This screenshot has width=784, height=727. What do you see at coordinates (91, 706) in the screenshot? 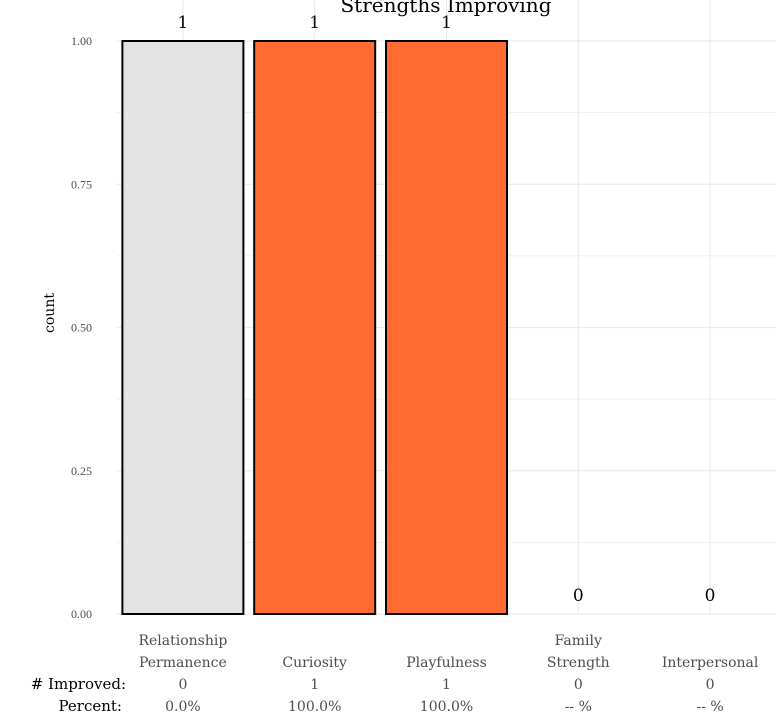
I see `percent-row-label: Percent:` at bounding box center [91, 706].